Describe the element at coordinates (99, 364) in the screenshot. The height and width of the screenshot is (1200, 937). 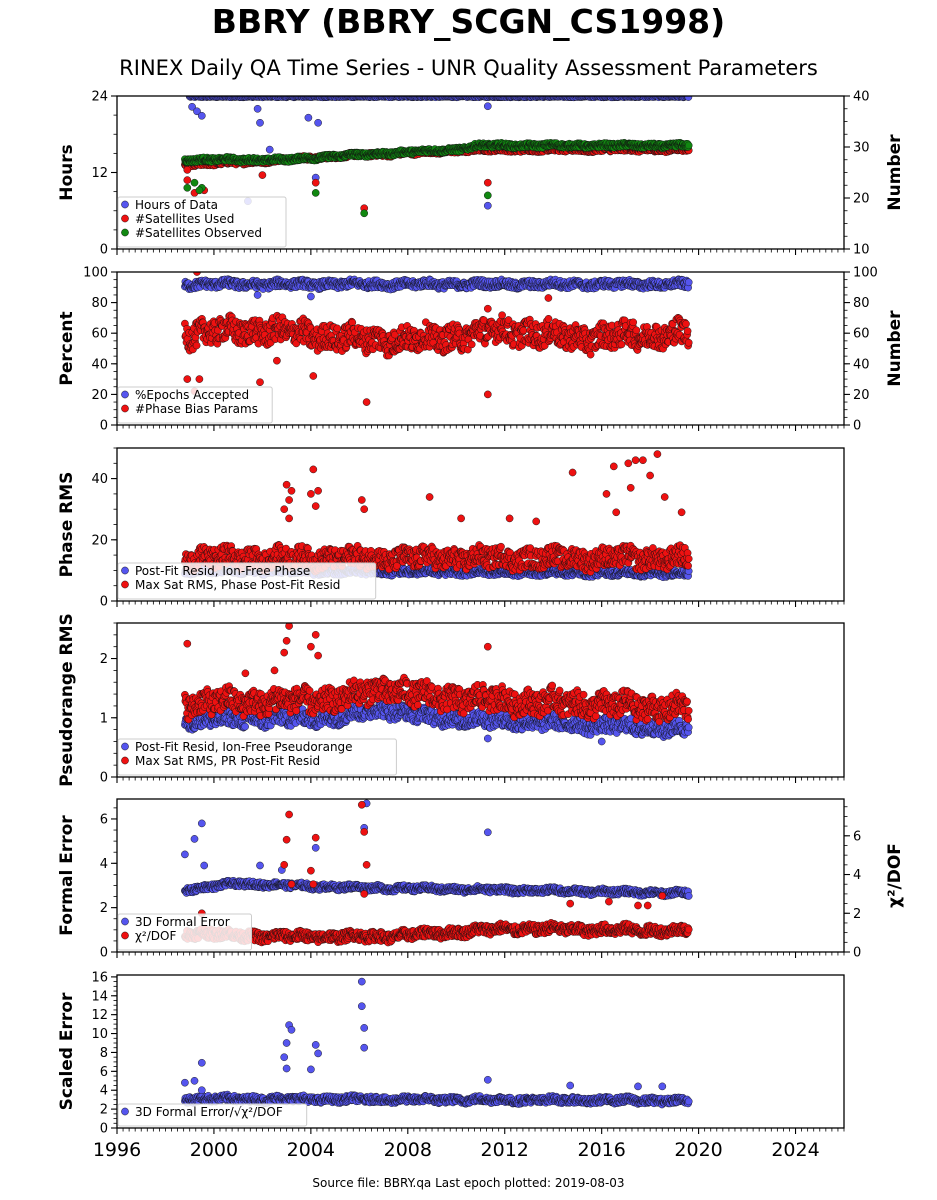
I see `y-tick-label: 40` at that location.